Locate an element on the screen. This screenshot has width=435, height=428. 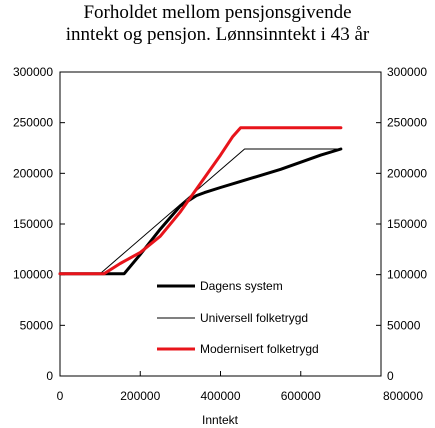
x-tick-label: 0 is located at coordinates (60, 396).